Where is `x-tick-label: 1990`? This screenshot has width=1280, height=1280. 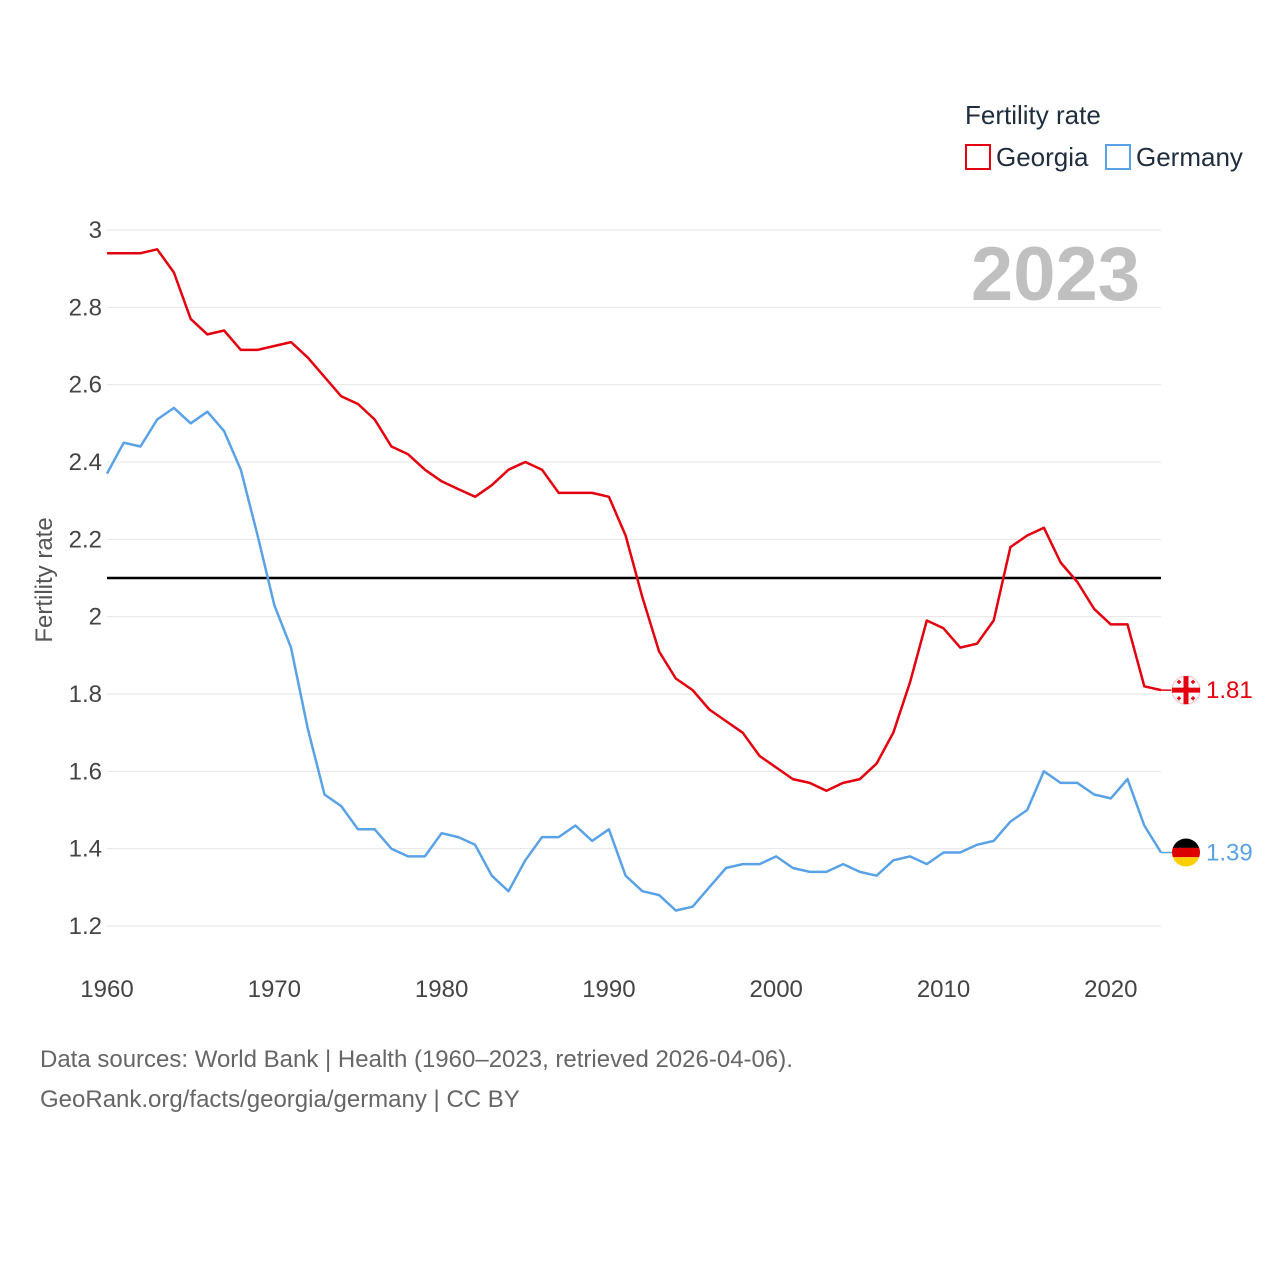 x-tick-label: 1990 is located at coordinates (608, 989).